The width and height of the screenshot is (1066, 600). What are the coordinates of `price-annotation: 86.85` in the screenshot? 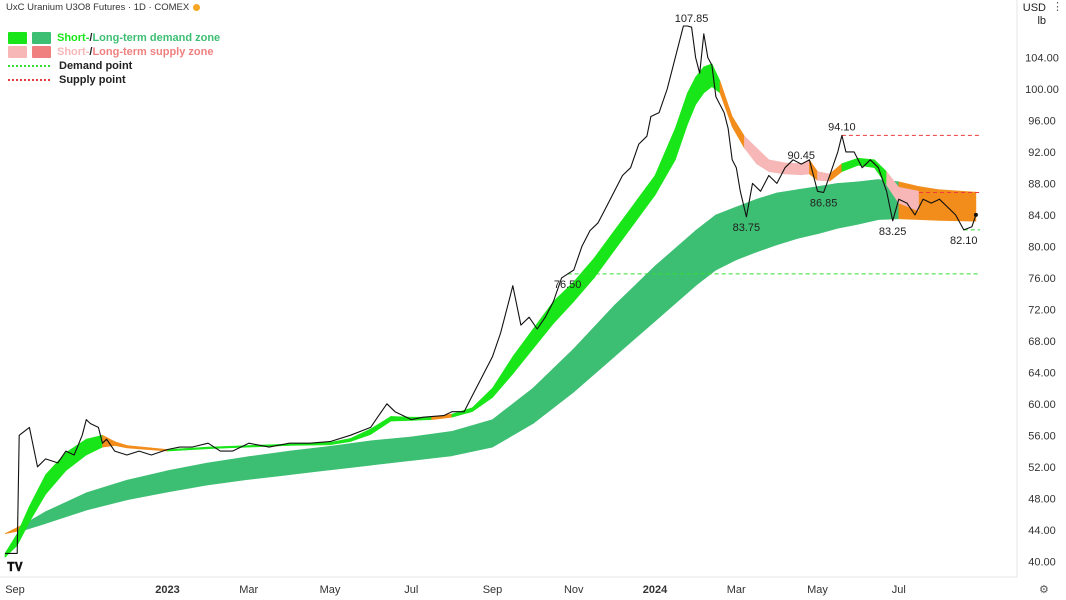 It's located at (824, 203).